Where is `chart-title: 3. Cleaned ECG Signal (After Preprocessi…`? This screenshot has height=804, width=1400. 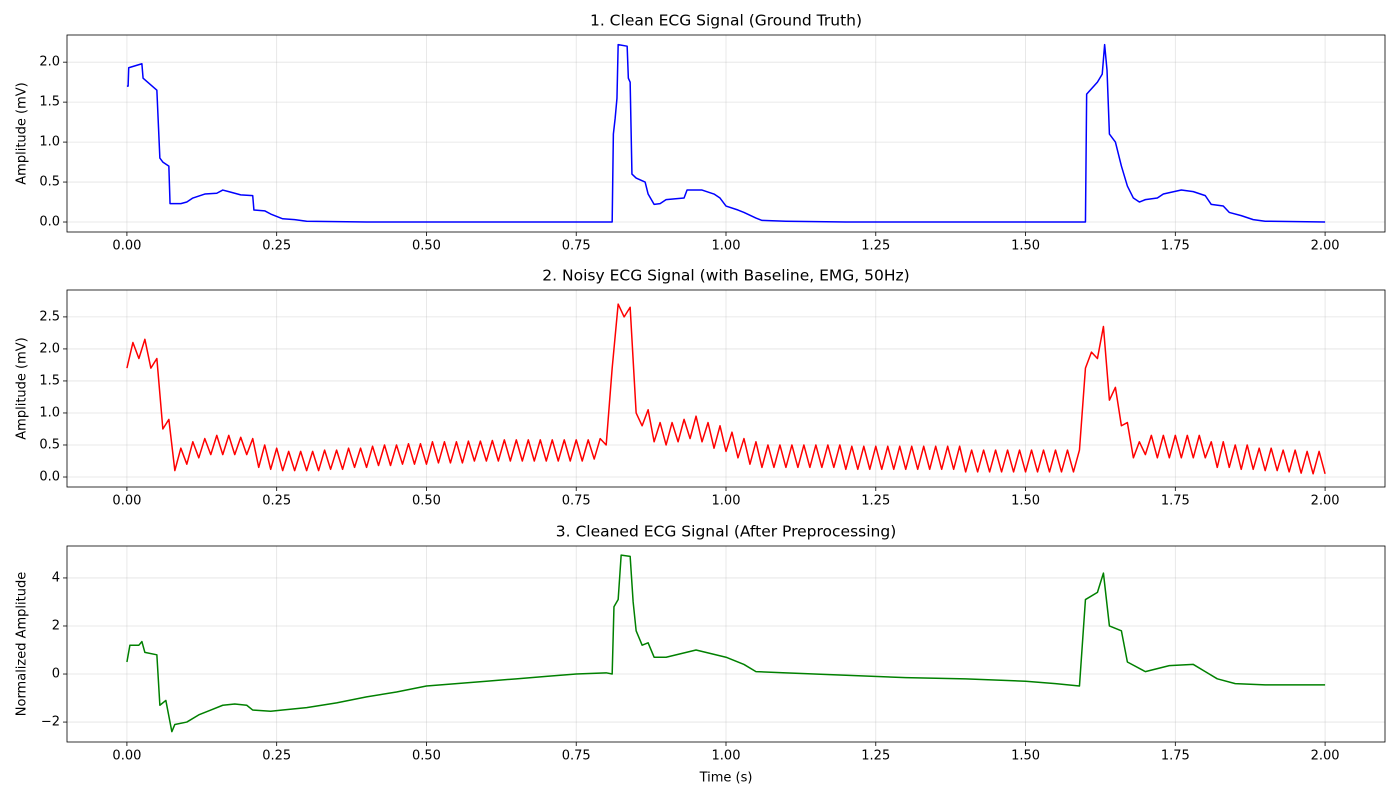 chart-title: 3. Cleaned ECG Signal (After Preprocessi… is located at coordinates (726, 532).